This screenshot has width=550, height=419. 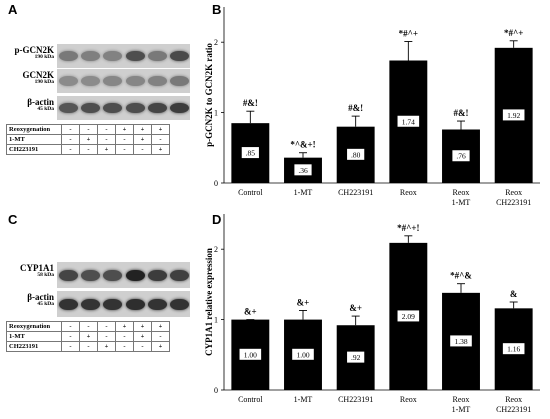 What do you see at coordinates (302, 145) in the screenshot?
I see `significance-label: *^&+!` at bounding box center [302, 145].